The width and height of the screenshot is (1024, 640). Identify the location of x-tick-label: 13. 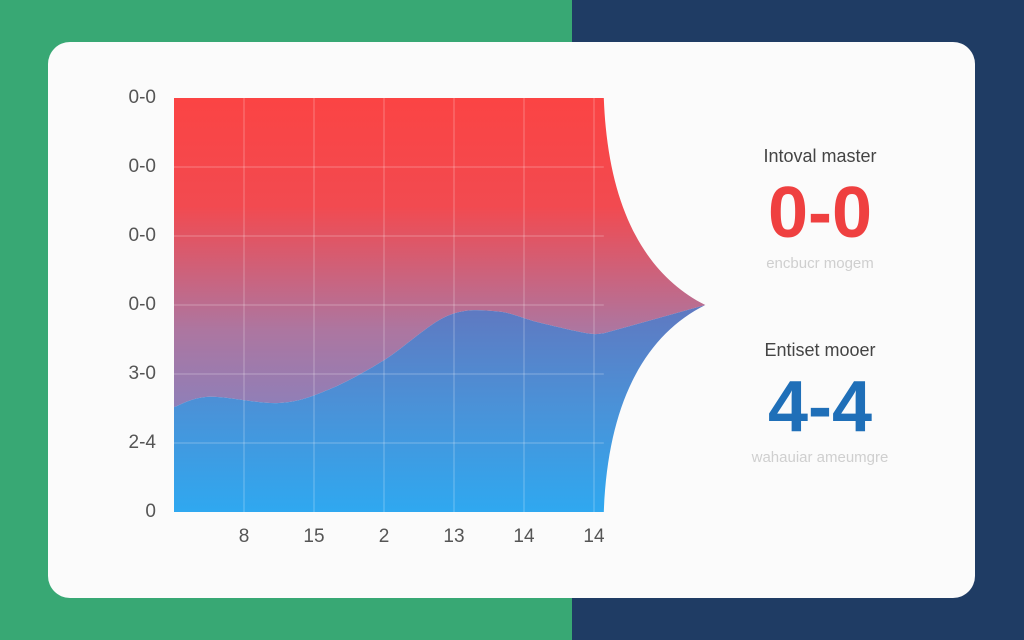
(454, 536).